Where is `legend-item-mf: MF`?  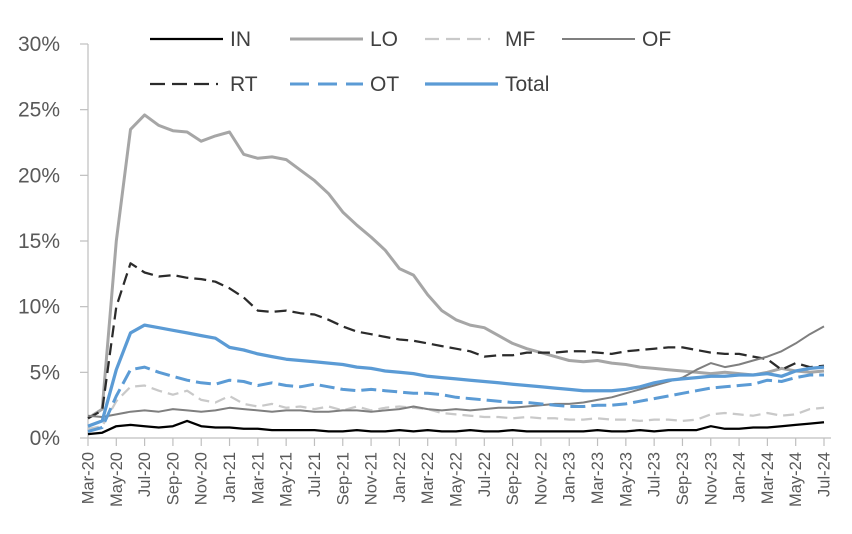 legend-item-mf: MF is located at coordinates (480, 39).